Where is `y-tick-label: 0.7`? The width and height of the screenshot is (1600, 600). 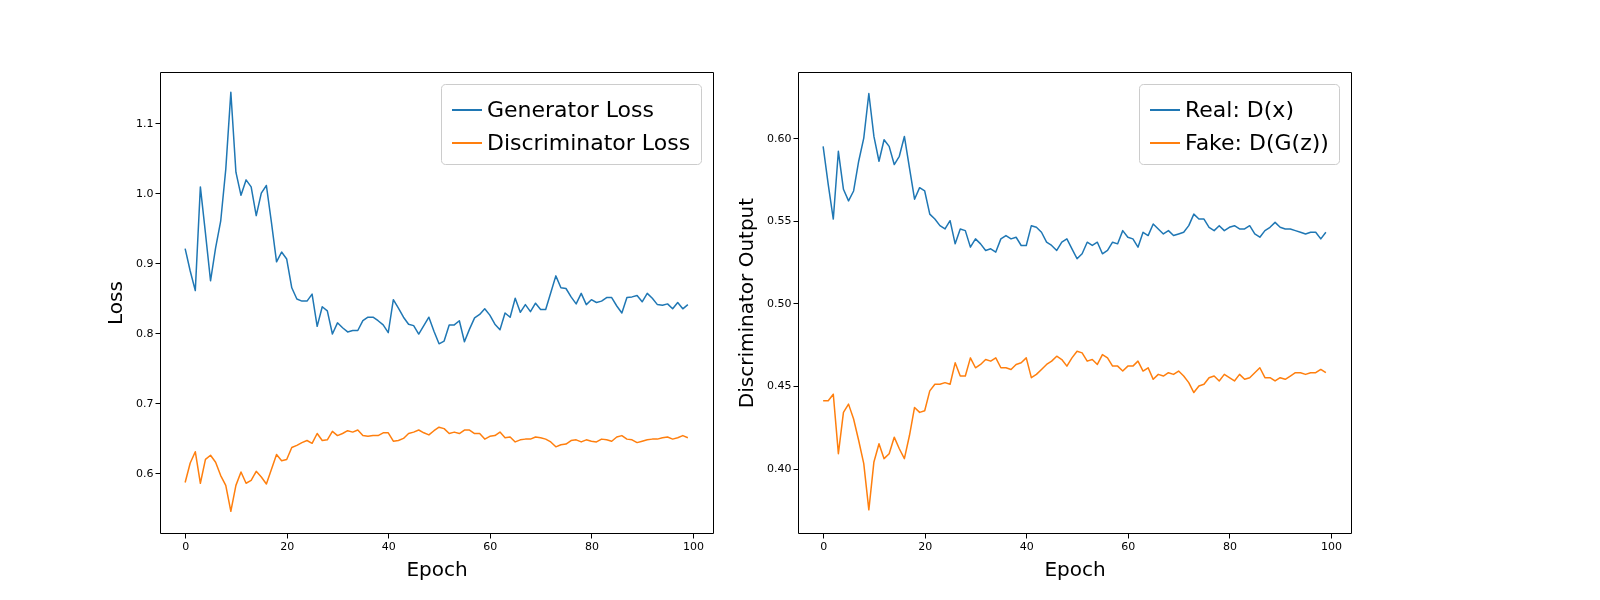 y-tick-label: 0.7 is located at coordinates (145, 403).